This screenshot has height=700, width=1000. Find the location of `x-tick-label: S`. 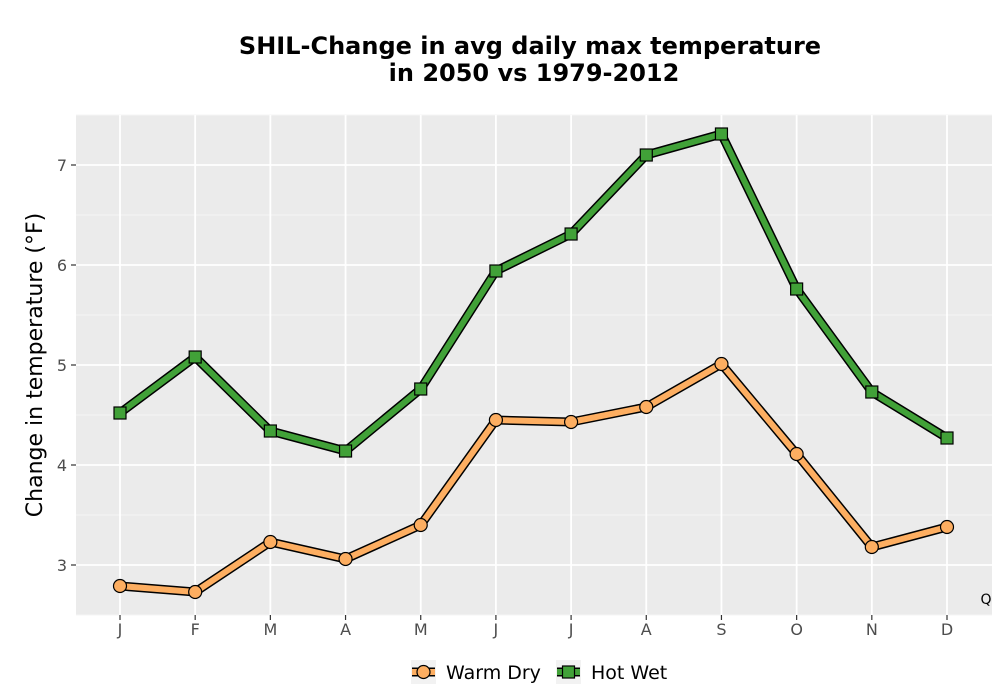

x-tick-label: S is located at coordinates (721, 629).